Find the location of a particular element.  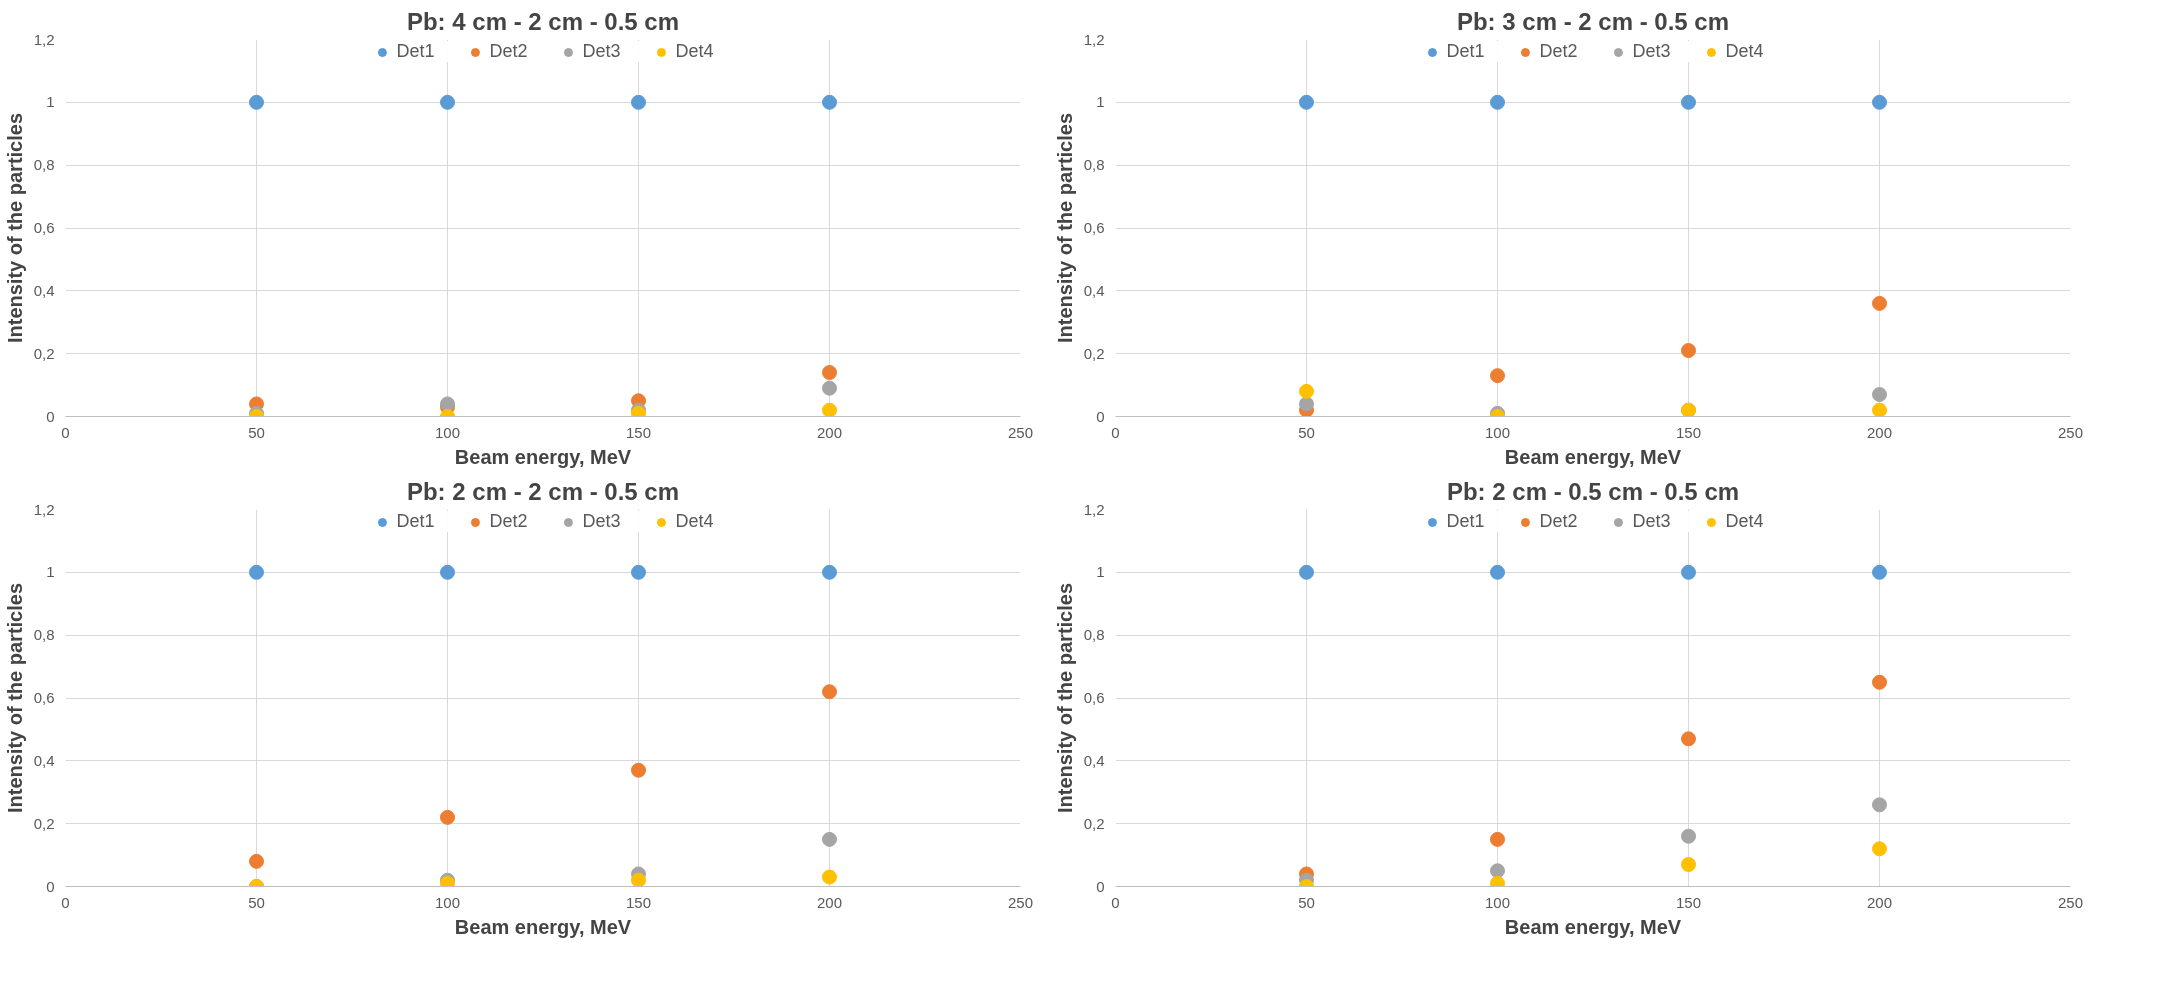

chart-title: Pb: 4 cm - 2 cm - 0.5 cm is located at coordinates (543, 21).